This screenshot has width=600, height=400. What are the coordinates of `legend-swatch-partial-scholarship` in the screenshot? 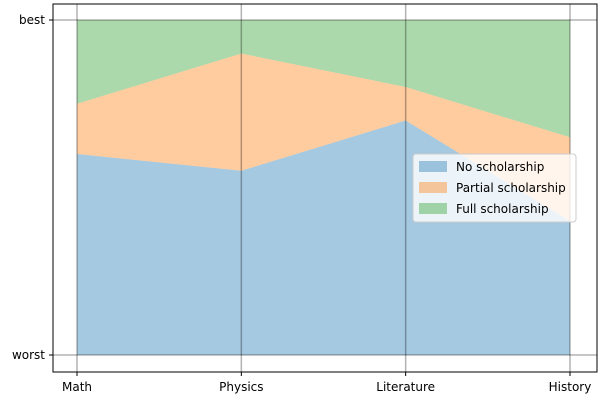 It's located at (433, 187).